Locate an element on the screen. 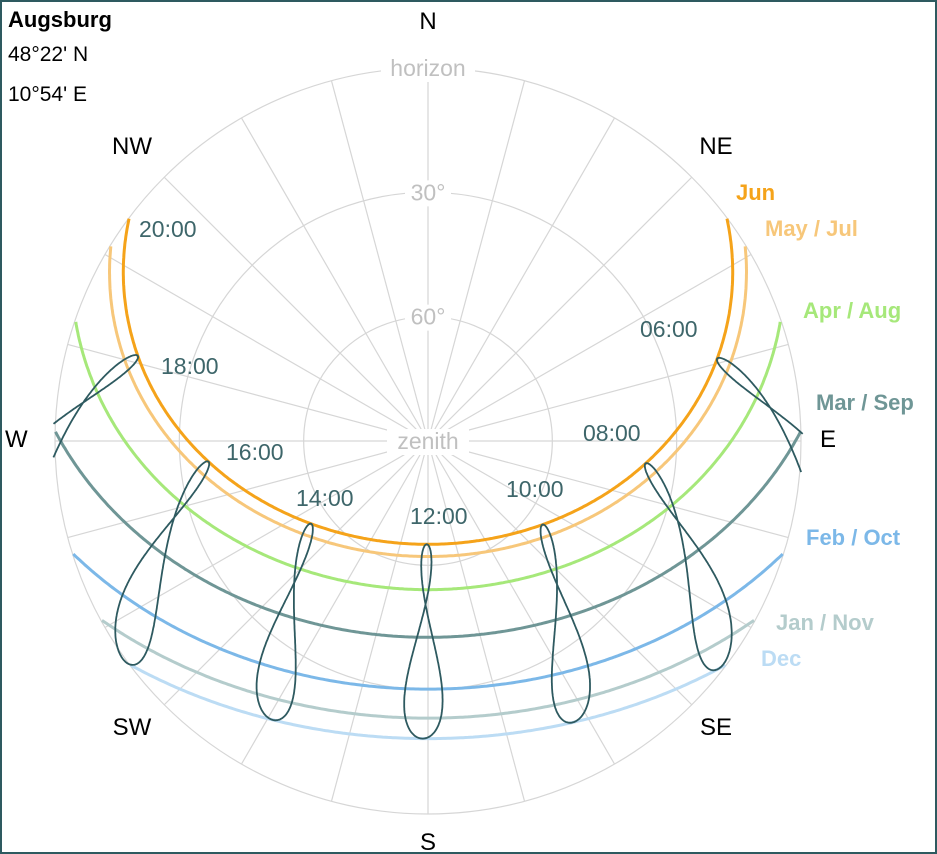 The width and height of the screenshot is (937, 854). compass-label-nw: NW is located at coordinates (132, 146).